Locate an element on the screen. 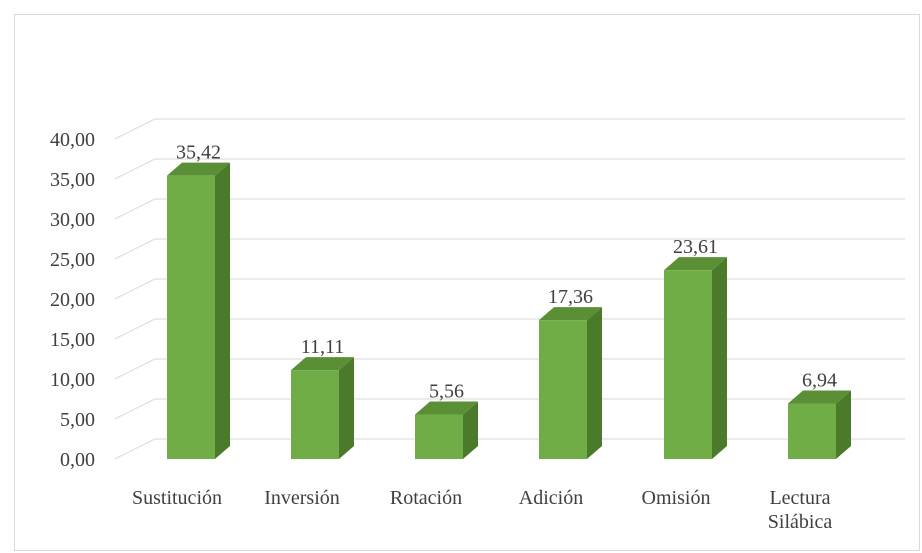 The image size is (922, 553). data-label: 35,42 is located at coordinates (198, 153).